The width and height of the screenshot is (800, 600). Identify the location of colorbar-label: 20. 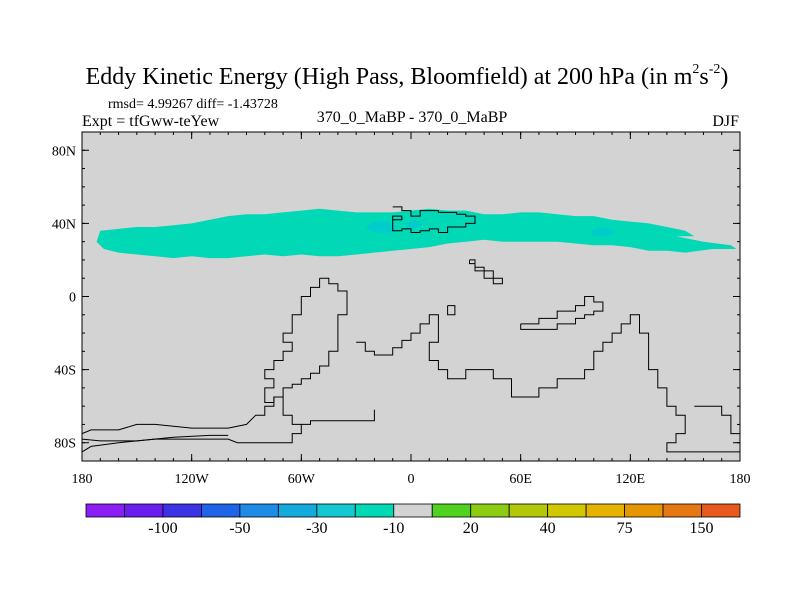
(471, 528).